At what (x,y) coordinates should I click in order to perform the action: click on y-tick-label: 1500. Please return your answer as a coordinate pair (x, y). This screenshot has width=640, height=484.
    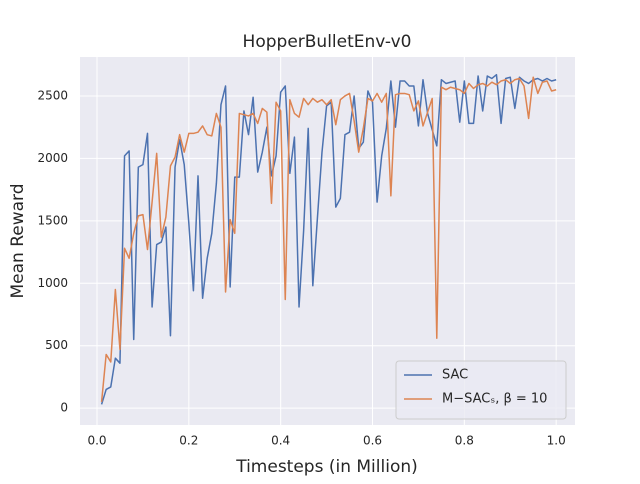
    Looking at the image, I should click on (52, 220).